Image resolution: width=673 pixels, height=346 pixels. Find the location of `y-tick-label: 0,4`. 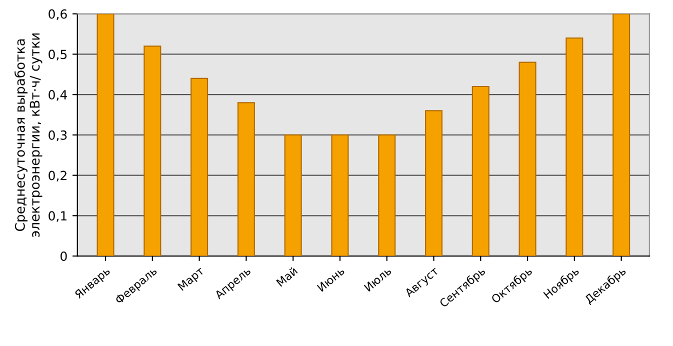

y-tick-label: 0,4 is located at coordinates (57, 95).